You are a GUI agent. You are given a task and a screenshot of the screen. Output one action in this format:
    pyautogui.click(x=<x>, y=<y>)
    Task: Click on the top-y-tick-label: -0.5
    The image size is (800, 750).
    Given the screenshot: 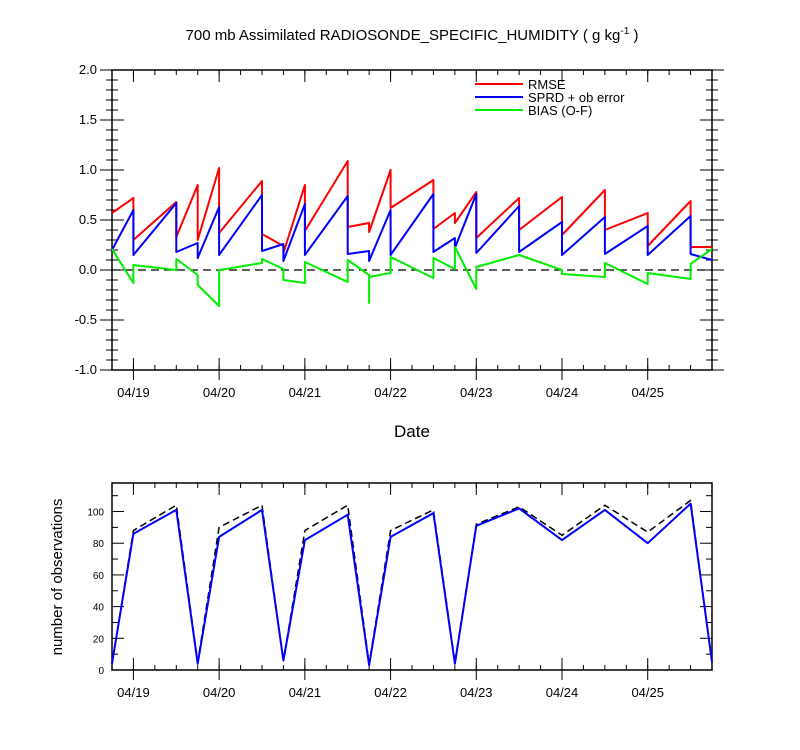 What is the action you would take?
    pyautogui.click(x=86, y=319)
    